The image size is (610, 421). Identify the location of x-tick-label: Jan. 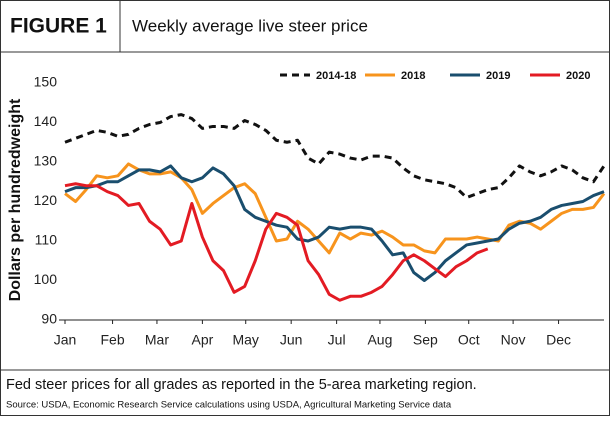
(65, 340).